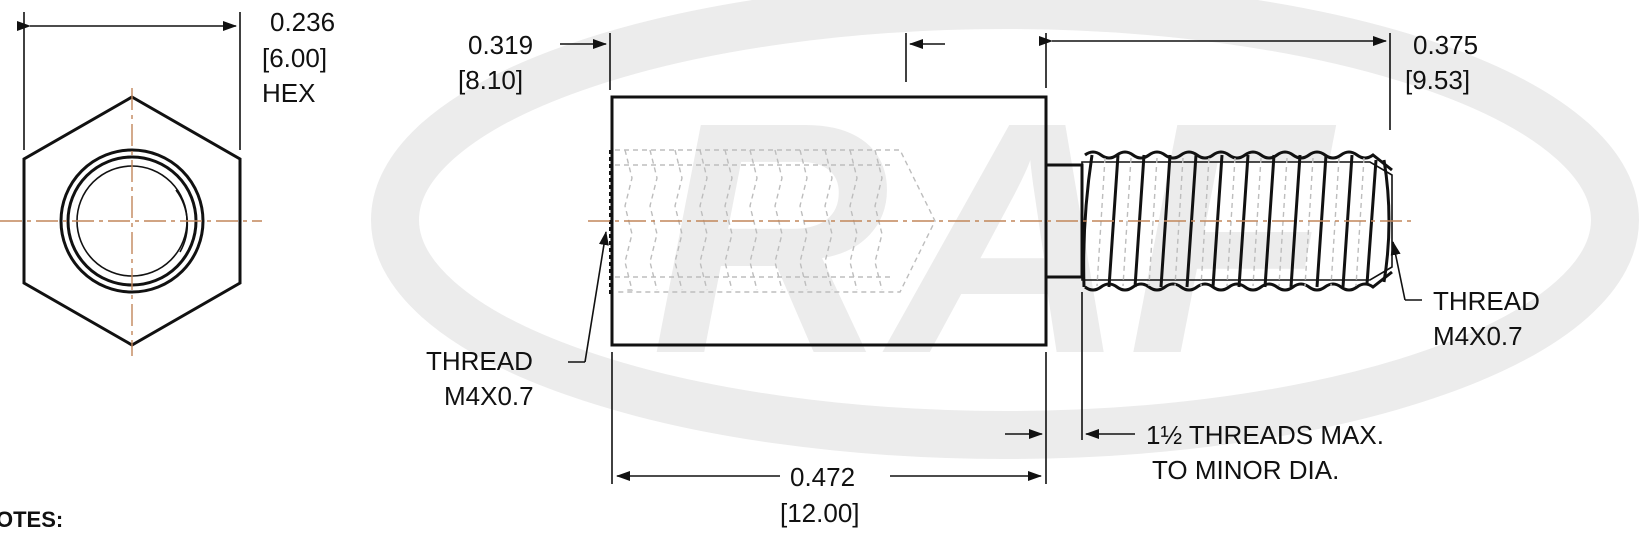 This screenshot has height=553, width=1642. What do you see at coordinates (1194, 388) in the screenshot?
I see `thread-runout-callout: 1½ THREADS MAX. TO MINOR DIA.` at bounding box center [1194, 388].